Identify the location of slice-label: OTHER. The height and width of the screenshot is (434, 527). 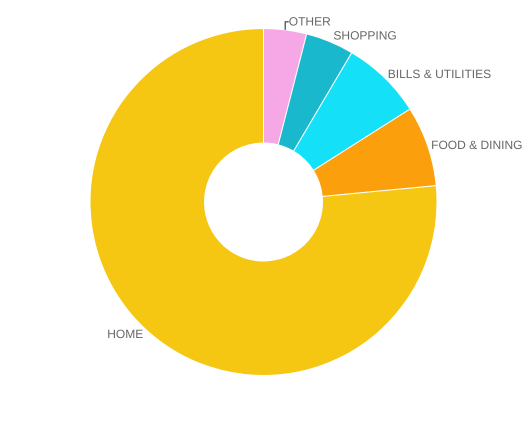
(310, 21).